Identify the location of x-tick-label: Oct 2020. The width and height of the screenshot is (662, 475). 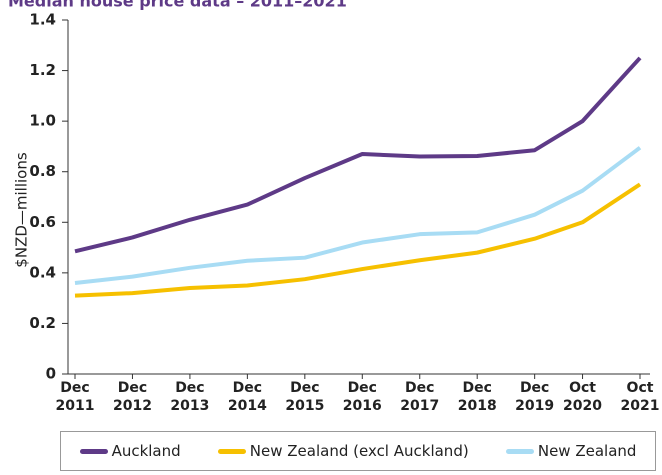
(583, 397).